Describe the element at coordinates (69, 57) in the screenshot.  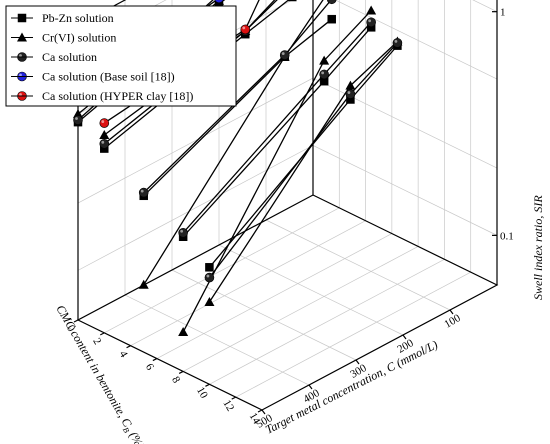
I see `legend-label: Ca solution` at that location.